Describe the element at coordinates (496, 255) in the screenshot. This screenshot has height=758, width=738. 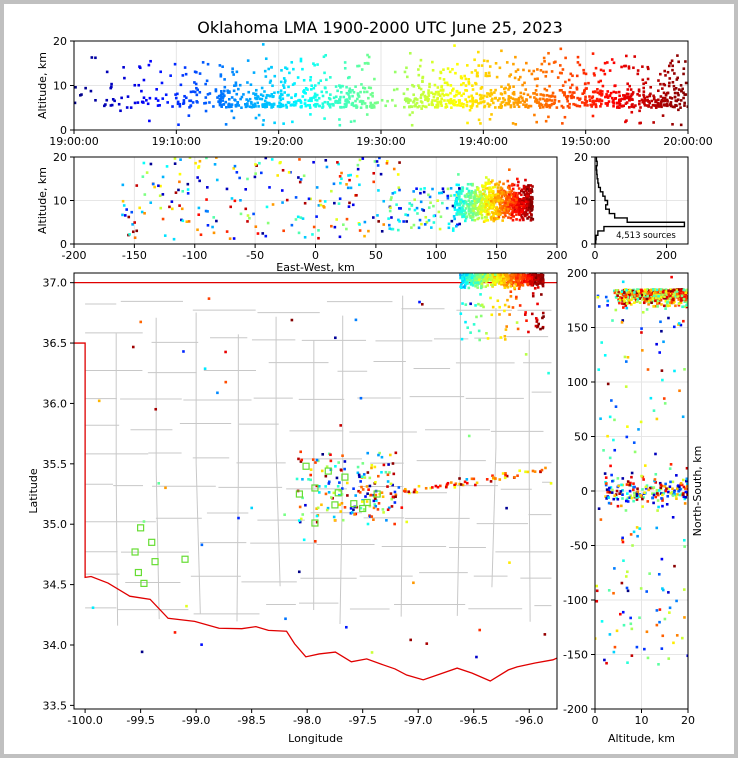
I see `ew-xtick-label: 150` at that location.